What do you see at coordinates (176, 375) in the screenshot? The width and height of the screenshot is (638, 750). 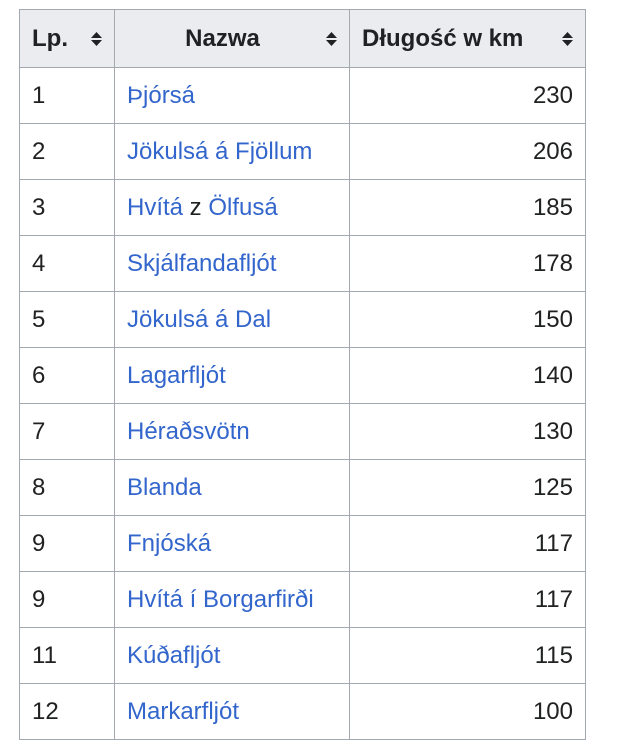 I see `river-link: Lagarfljót` at bounding box center [176, 375].